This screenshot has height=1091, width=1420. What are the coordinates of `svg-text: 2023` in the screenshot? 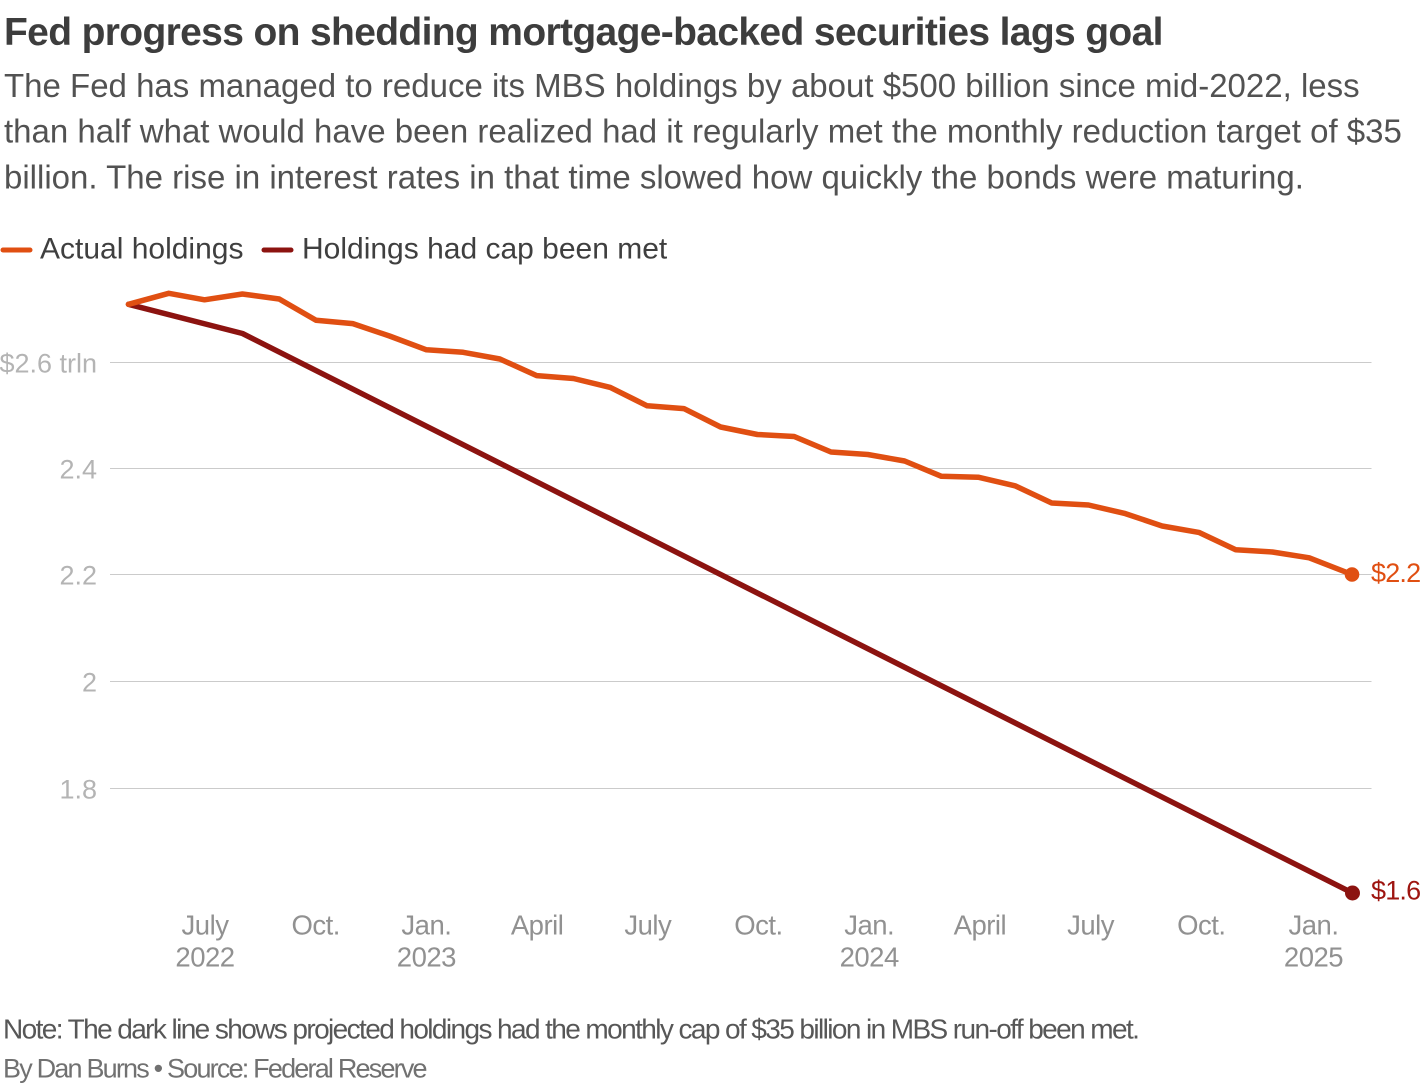 It's located at (426, 957).